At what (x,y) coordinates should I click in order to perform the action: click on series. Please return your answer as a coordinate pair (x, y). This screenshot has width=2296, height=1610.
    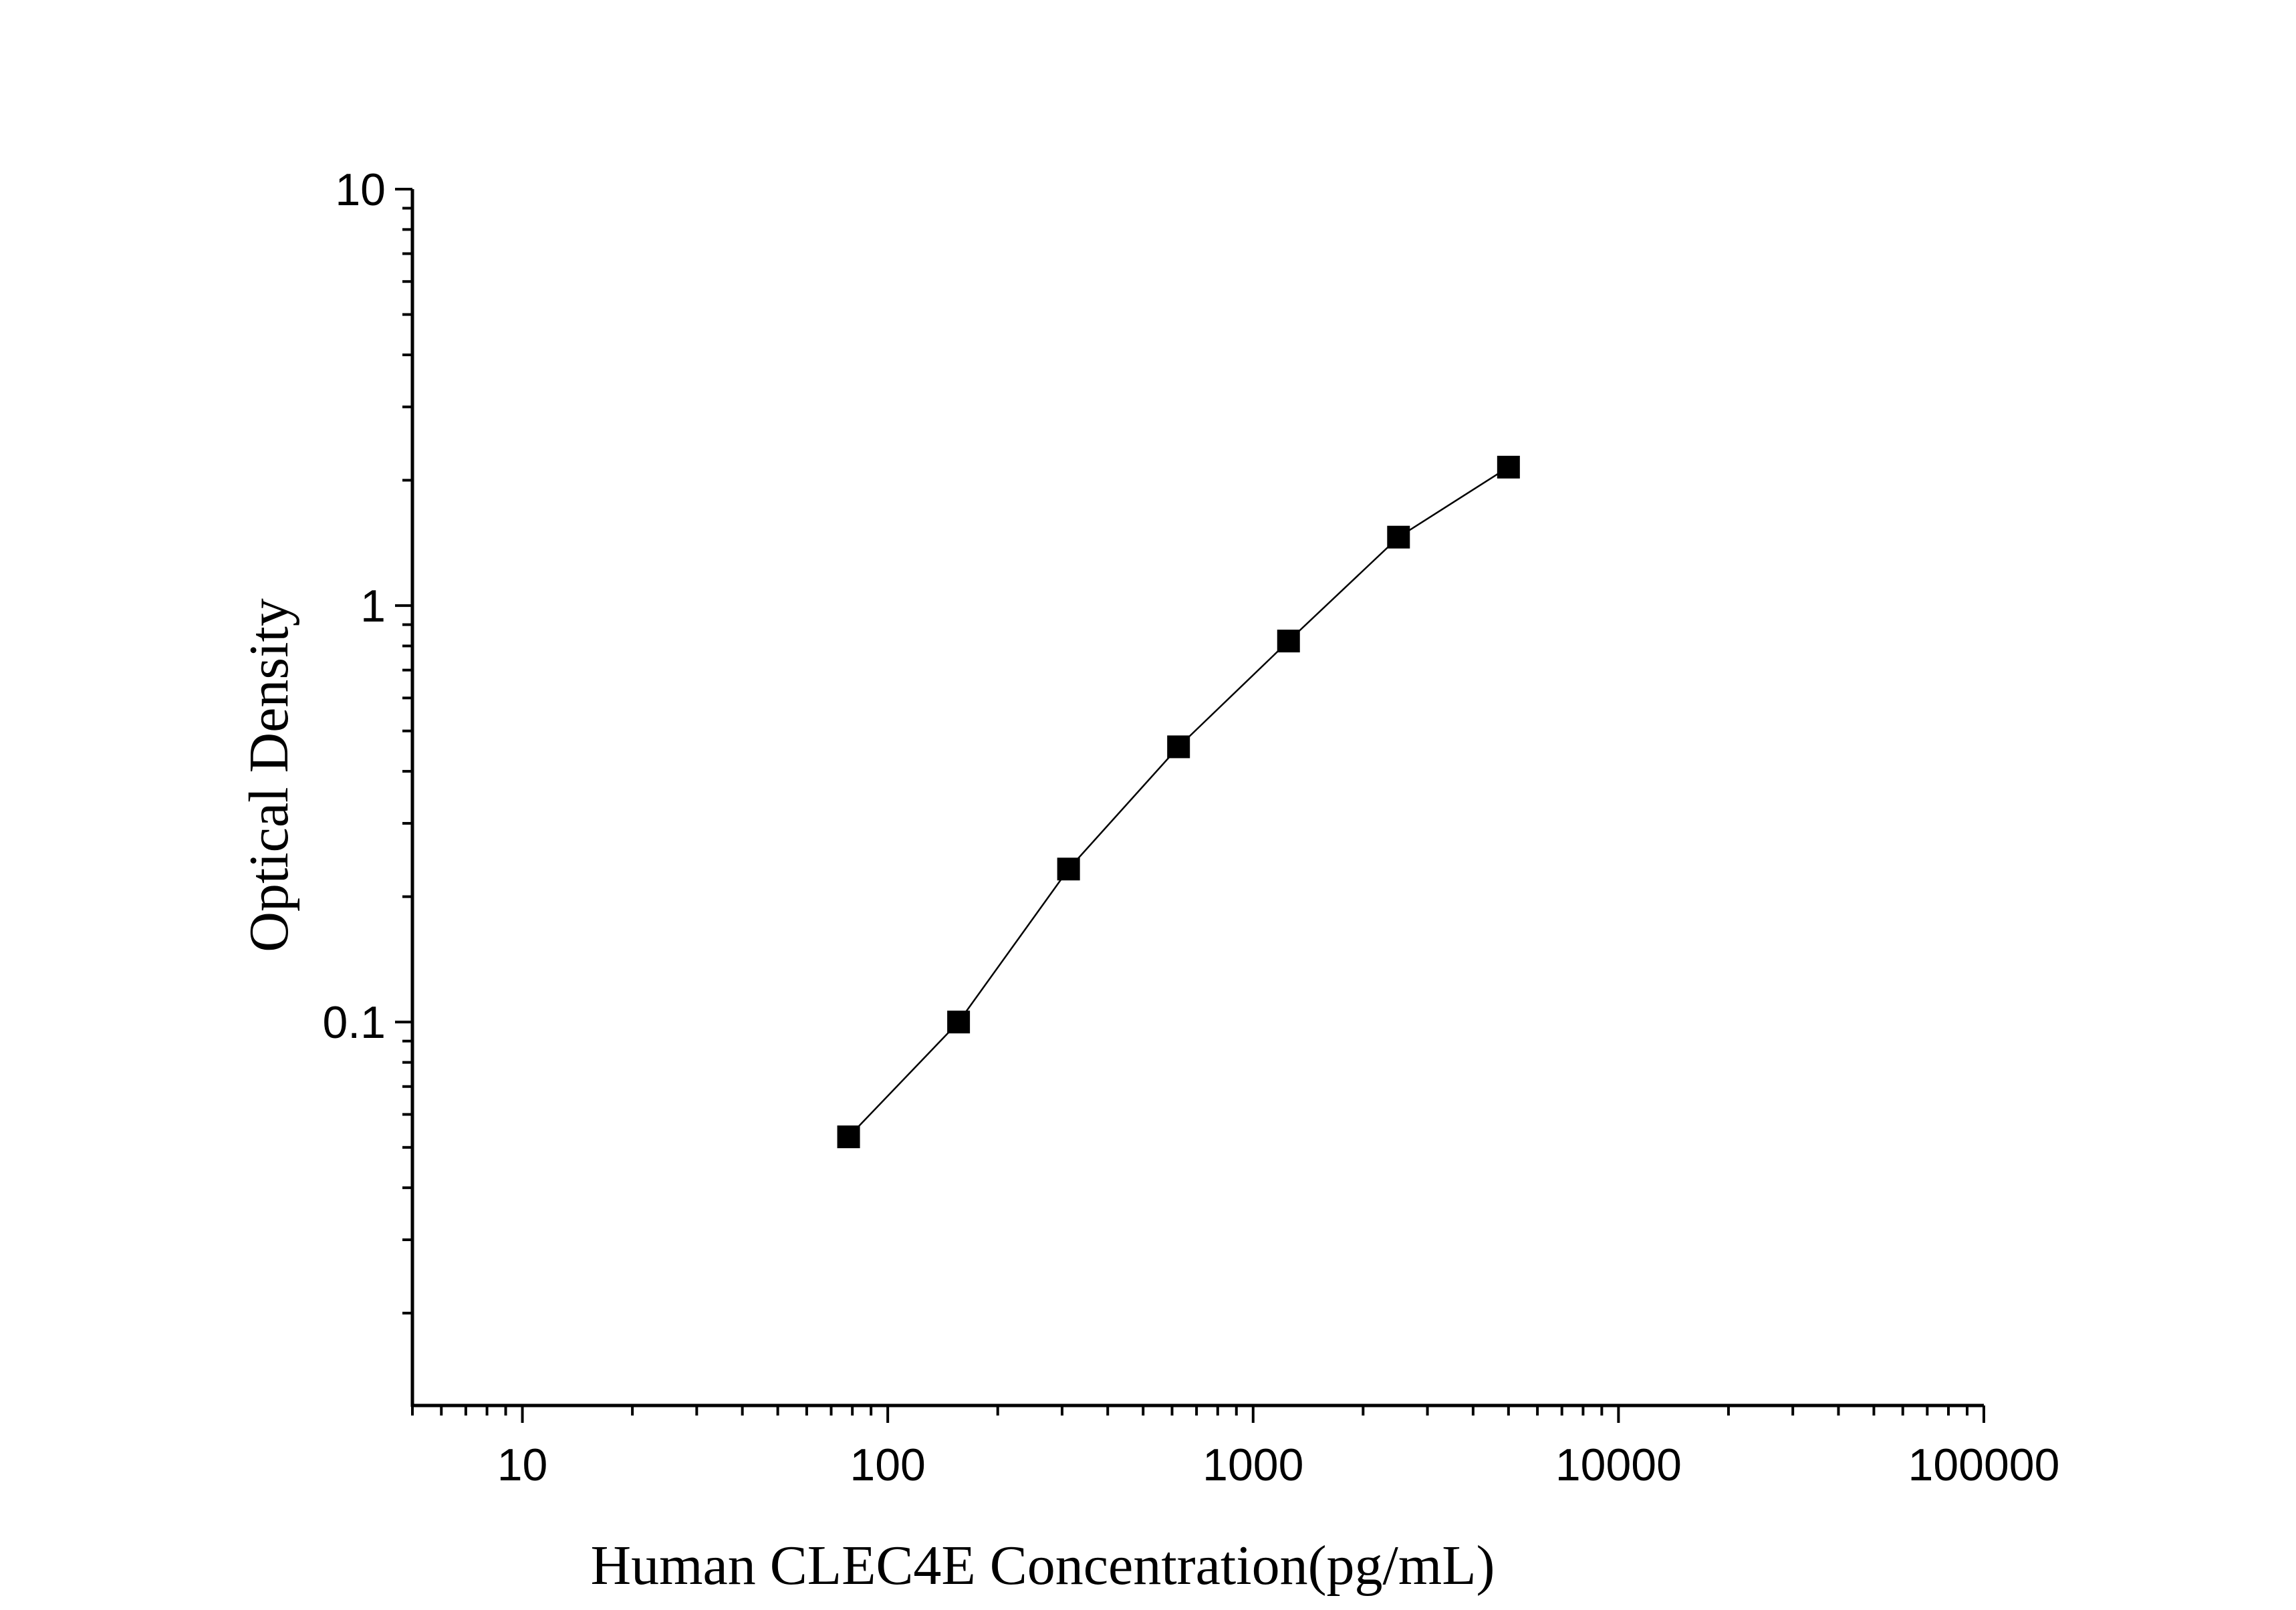
    Looking at the image, I should click on (1178, 802).